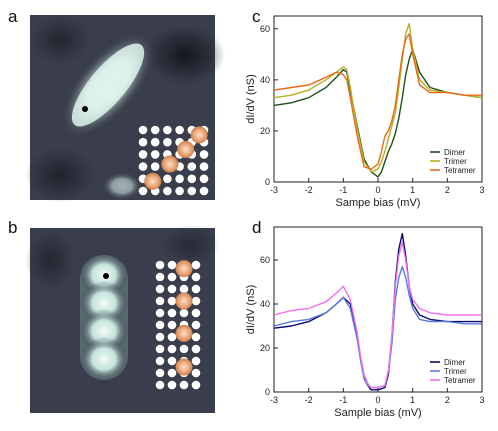 This screenshot has width=498, height=431. I want to click on legend-label-dimer: Dimer, so click(455, 362).